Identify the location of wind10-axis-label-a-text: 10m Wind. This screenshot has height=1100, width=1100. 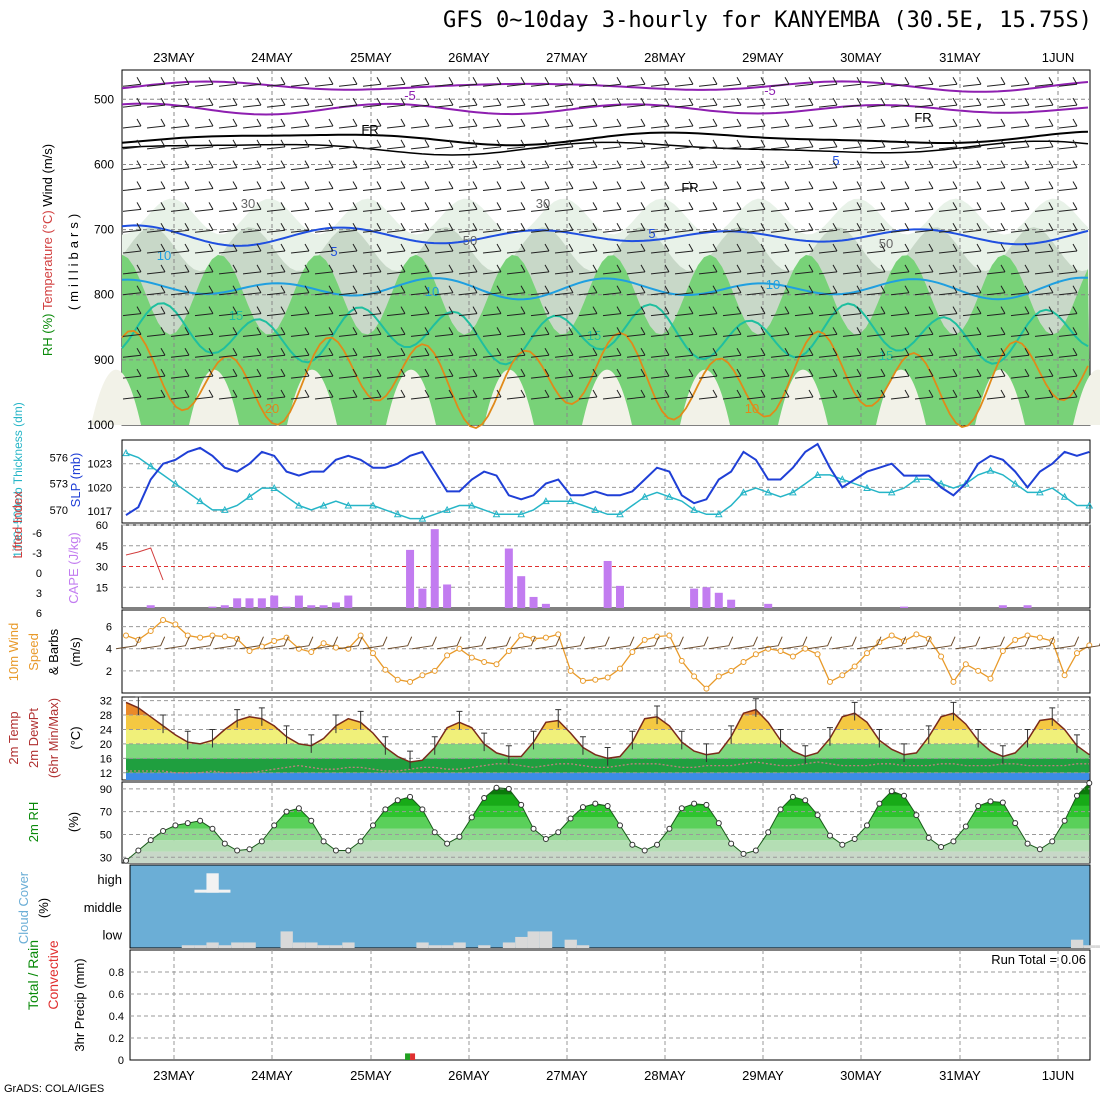
(13, 652).